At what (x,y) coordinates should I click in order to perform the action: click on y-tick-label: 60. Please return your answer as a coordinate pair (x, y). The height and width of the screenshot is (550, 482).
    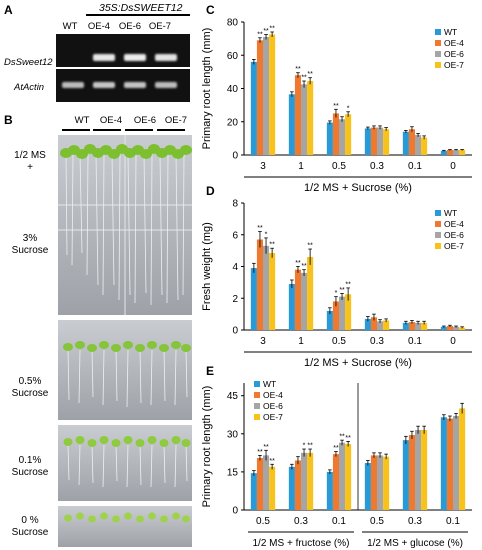
    Looking at the image, I should click on (233, 56).